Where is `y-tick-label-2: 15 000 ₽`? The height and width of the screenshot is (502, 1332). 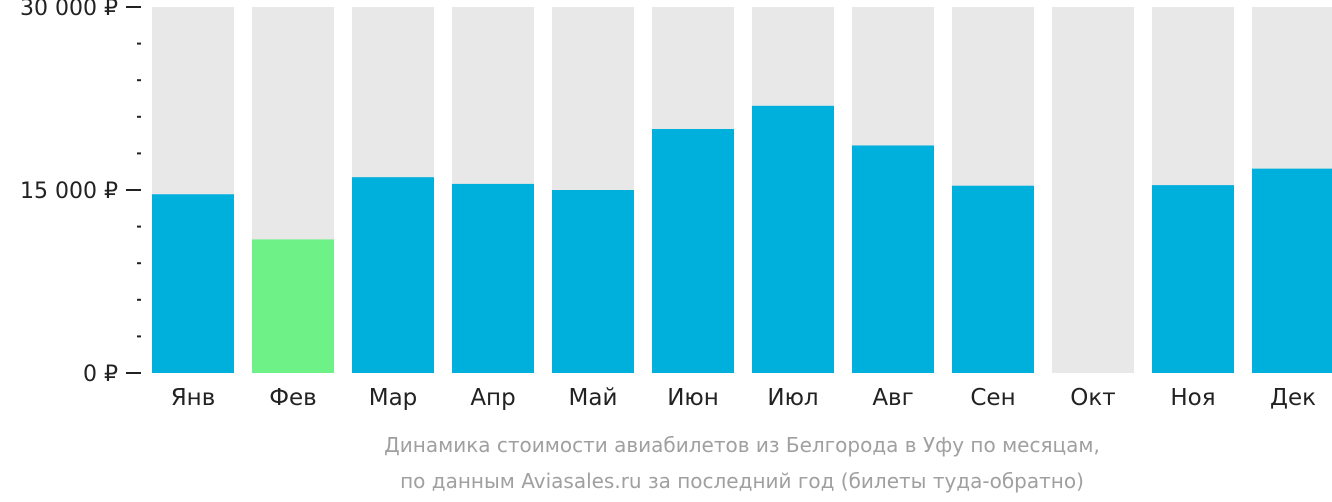 y-tick-label-2: 15 000 ₽ is located at coordinates (69, 191).